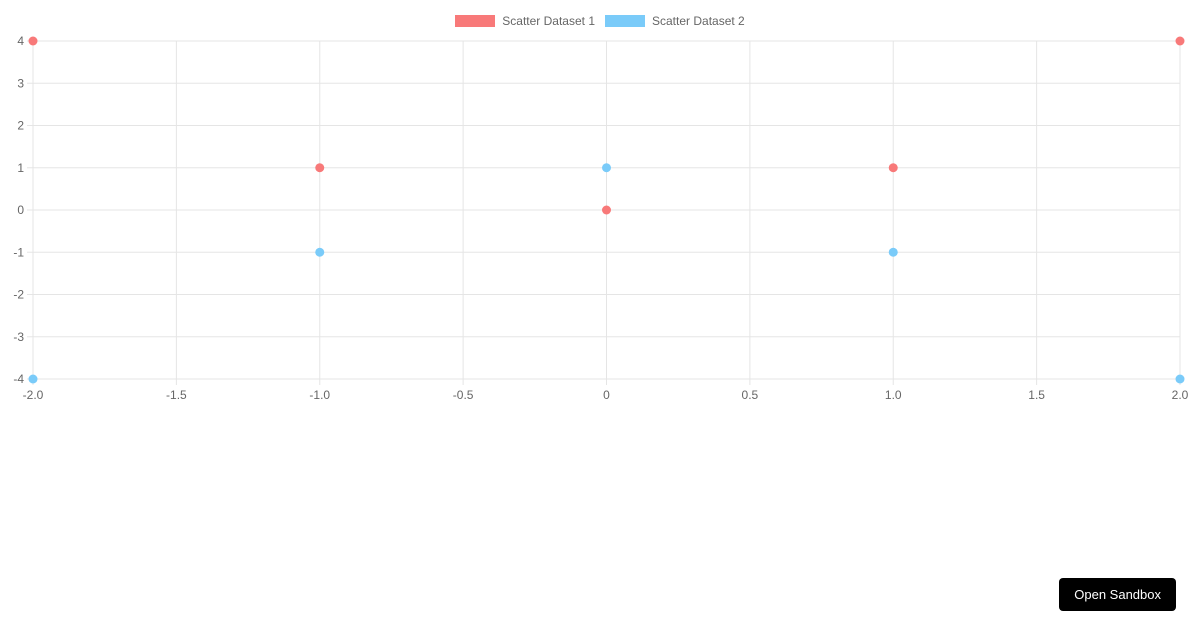 This screenshot has height=630, width=1200. Describe the element at coordinates (20, 210) in the screenshot. I see `y-tick-label: 0` at that location.